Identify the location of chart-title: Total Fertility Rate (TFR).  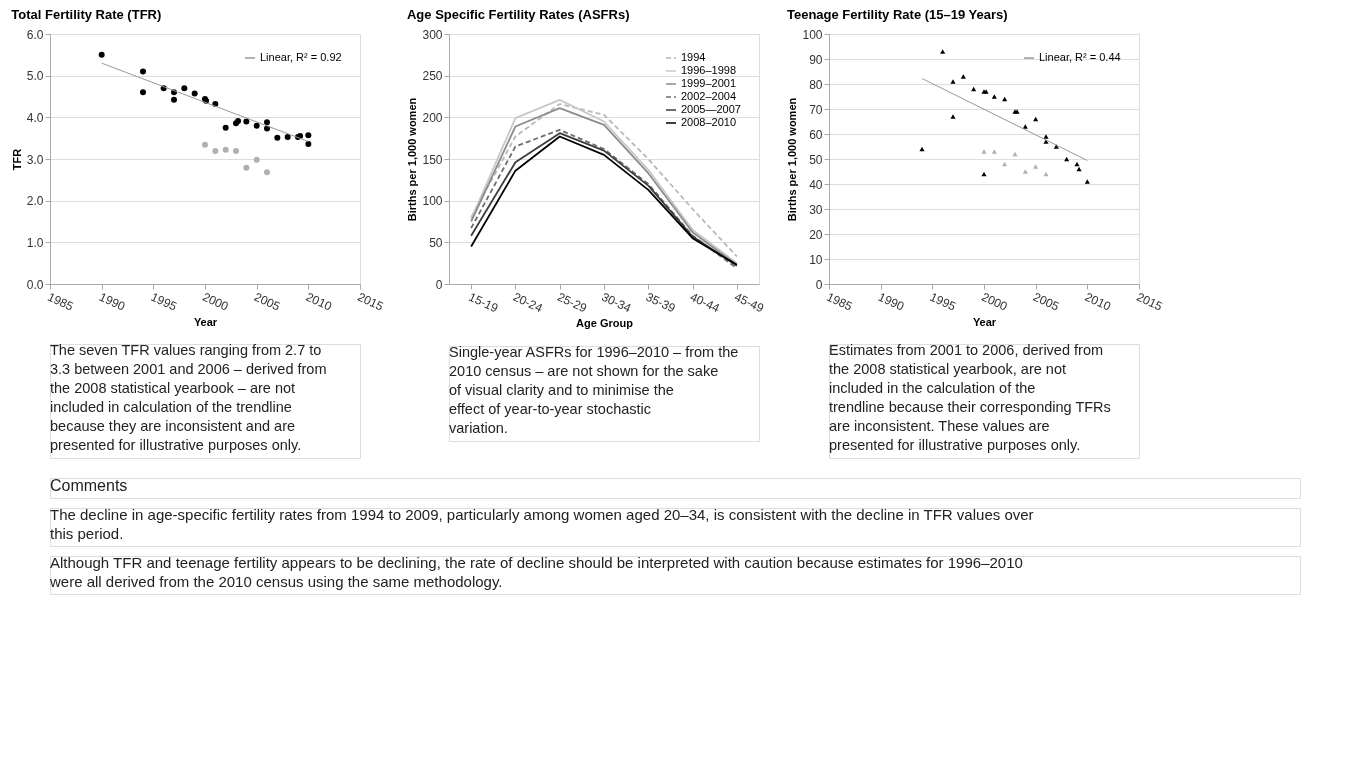
(86, 14).